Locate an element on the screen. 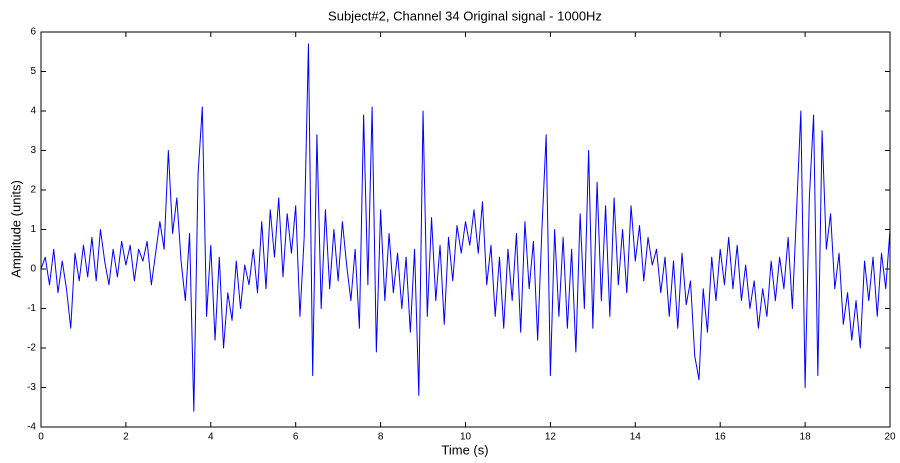 This screenshot has height=463, width=900. y-tick-label: 3 is located at coordinates (33, 150).